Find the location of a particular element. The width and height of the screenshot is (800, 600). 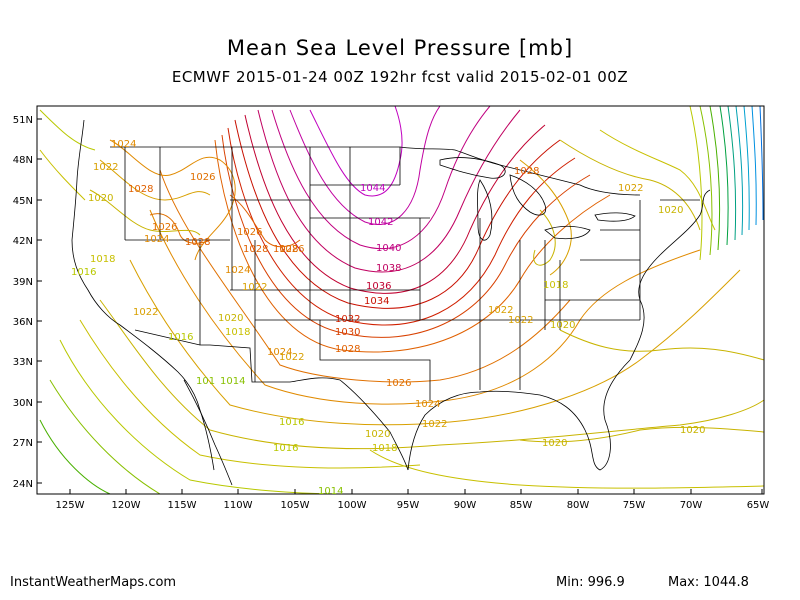

lon-label: 100W is located at coordinates (352, 505).